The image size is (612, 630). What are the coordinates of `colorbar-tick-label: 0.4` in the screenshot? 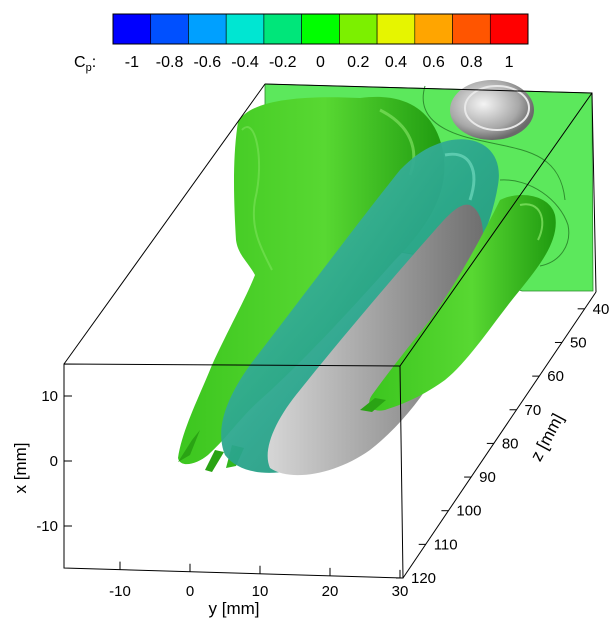 It's located at (396, 62).